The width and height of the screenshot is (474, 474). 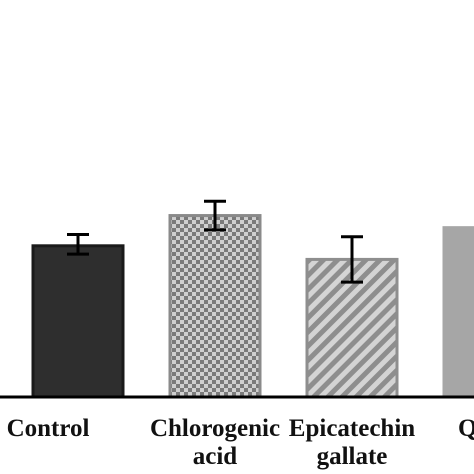 I want to click on error-bars-group, so click(x=215, y=241).